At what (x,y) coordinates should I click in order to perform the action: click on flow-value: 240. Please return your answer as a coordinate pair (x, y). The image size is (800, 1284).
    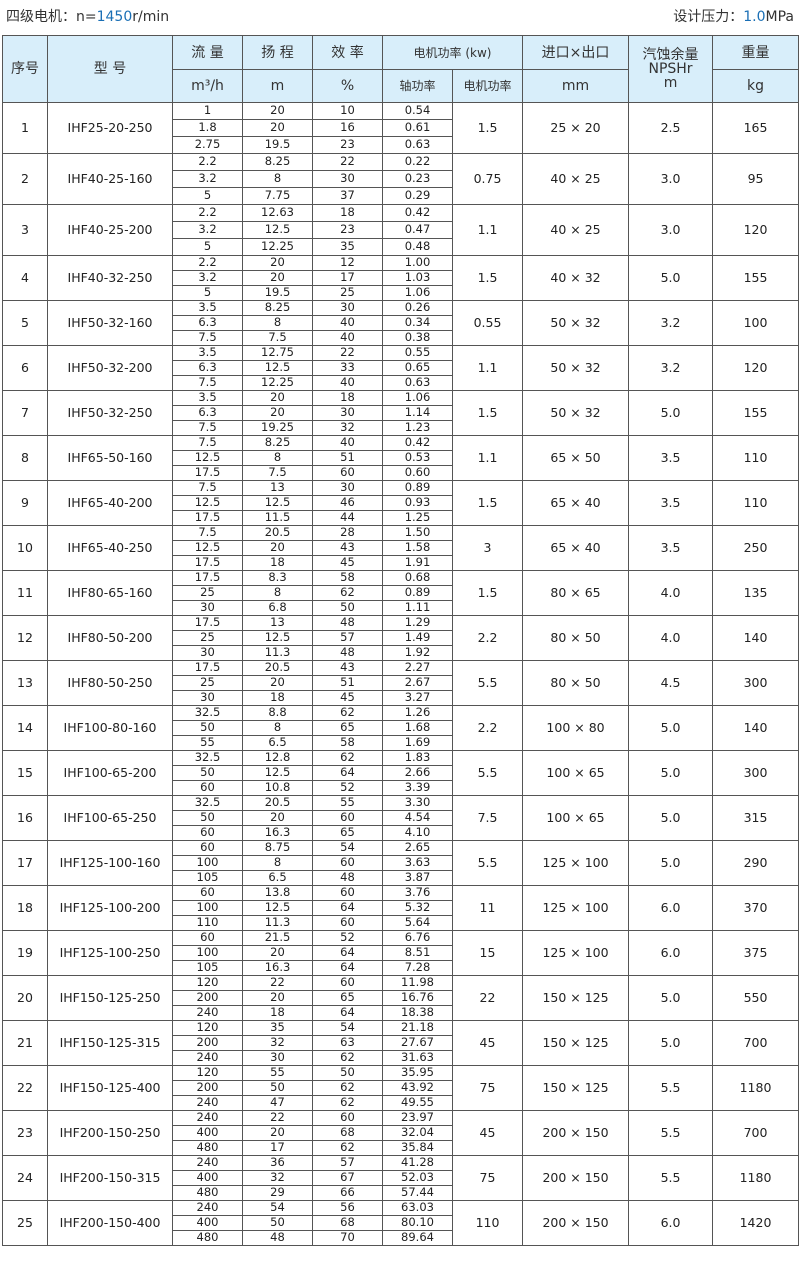
    Looking at the image, I should click on (207, 1103).